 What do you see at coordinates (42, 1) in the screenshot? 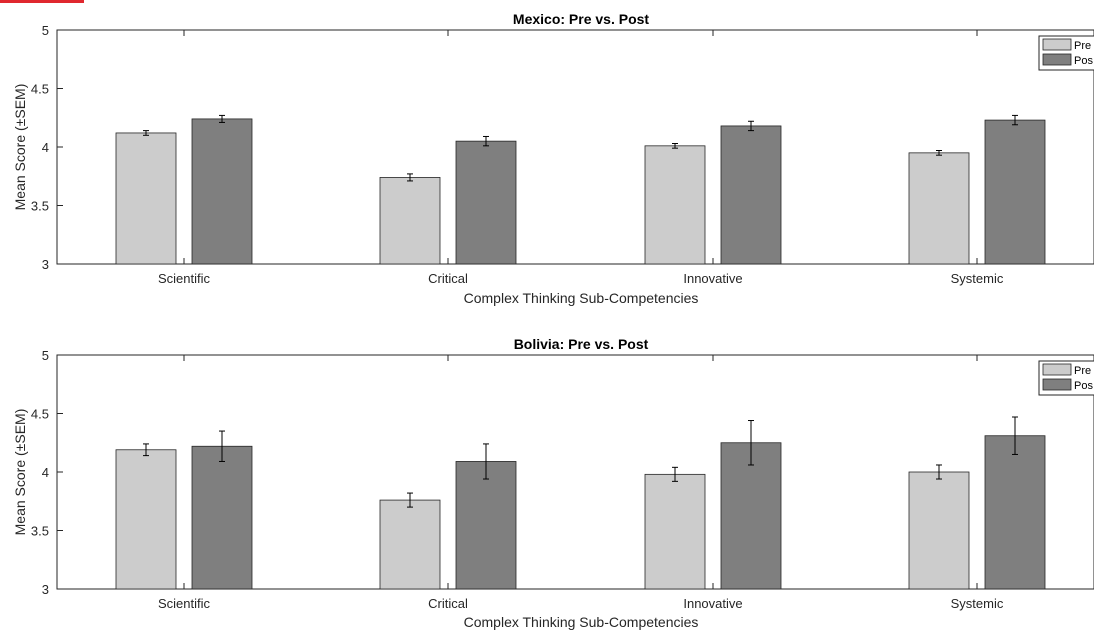
I see `top-accent-bar` at bounding box center [42, 1].